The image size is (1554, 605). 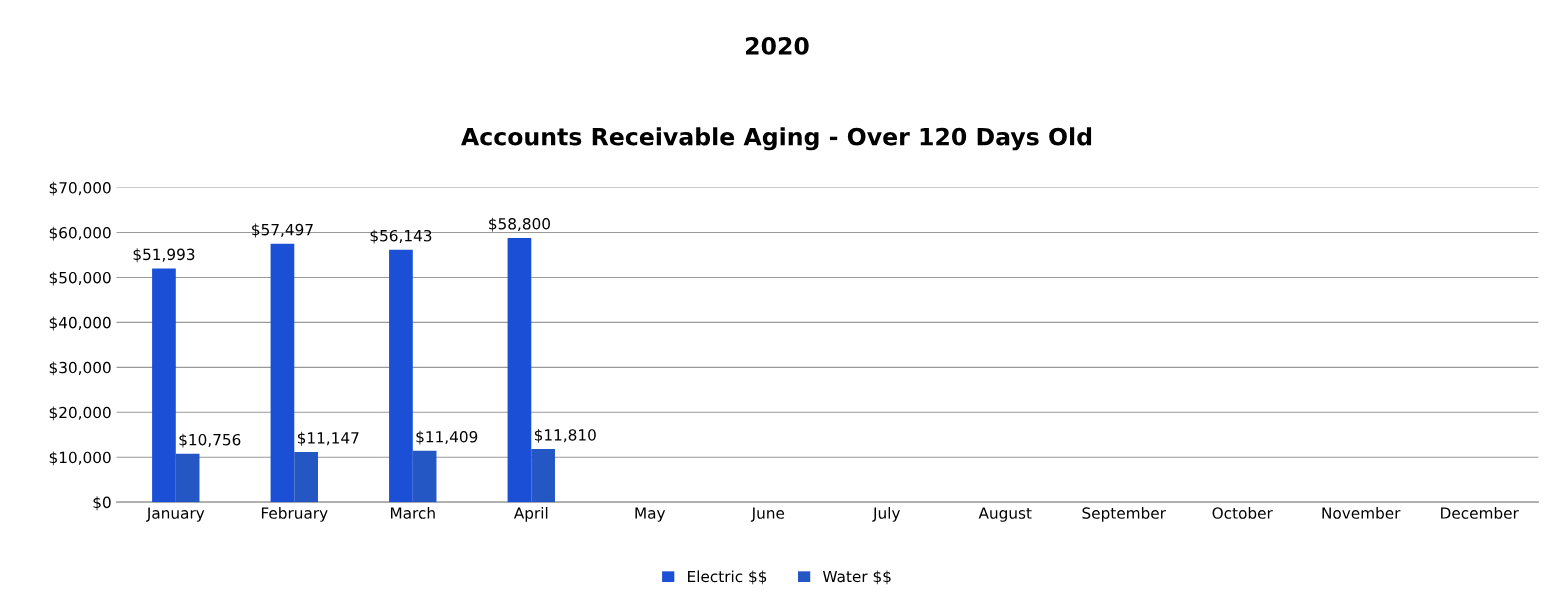 I want to click on legend-label: Water $$, so click(x=856, y=577).